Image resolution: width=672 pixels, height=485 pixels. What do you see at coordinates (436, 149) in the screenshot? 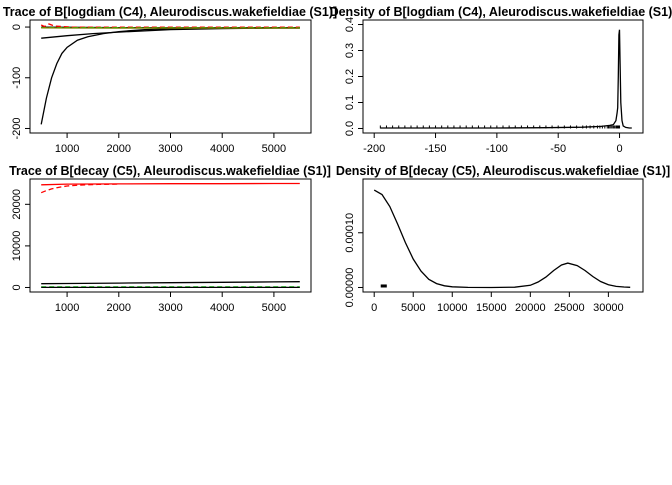
I see `x-tick-label: -150` at bounding box center [436, 149].